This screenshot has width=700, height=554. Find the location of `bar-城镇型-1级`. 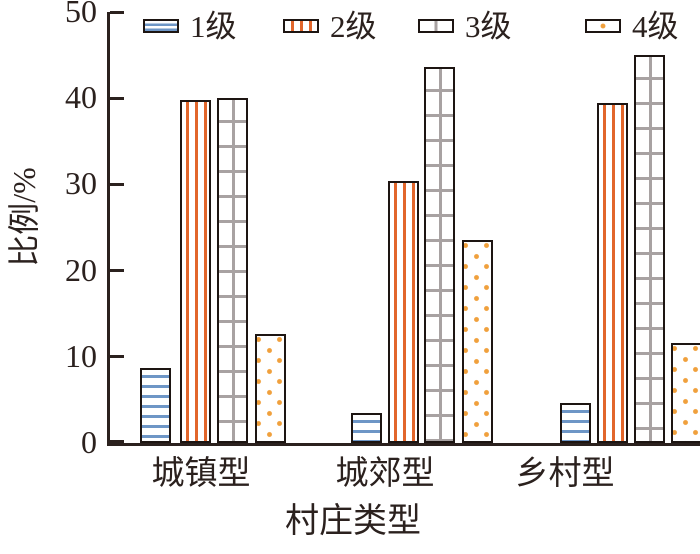

bar-城镇型-1级 is located at coordinates (155, 405).